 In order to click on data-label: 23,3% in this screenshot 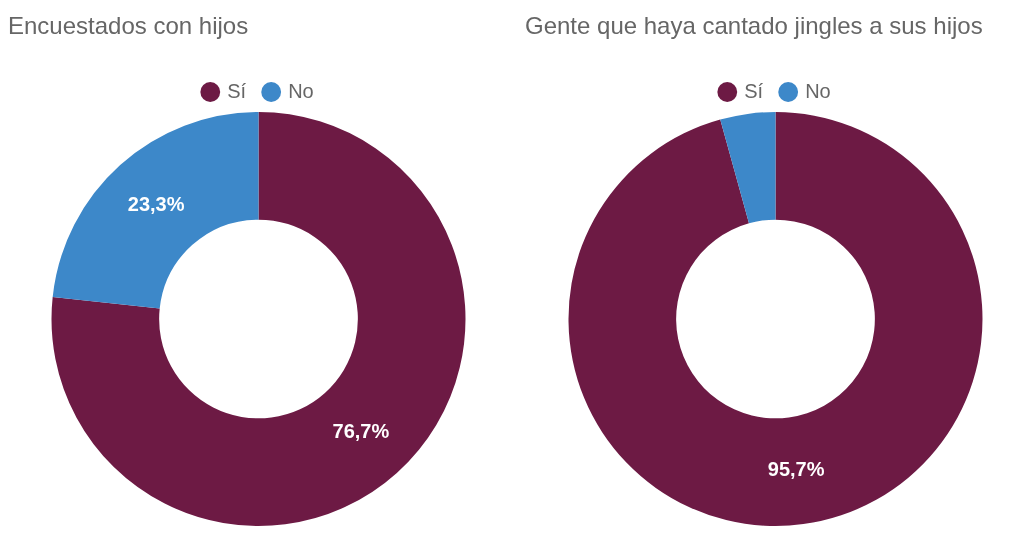, I will do `click(156, 203)`.